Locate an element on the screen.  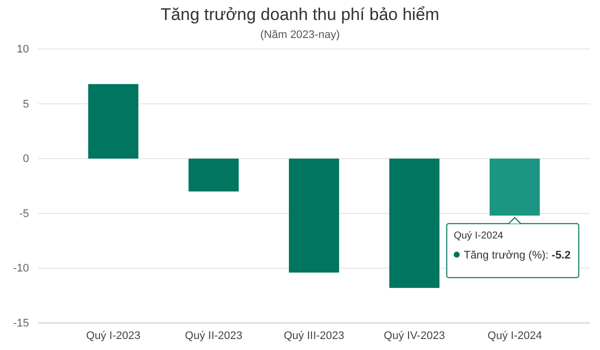
y-tick-label: 0 is located at coordinates (25, 159).